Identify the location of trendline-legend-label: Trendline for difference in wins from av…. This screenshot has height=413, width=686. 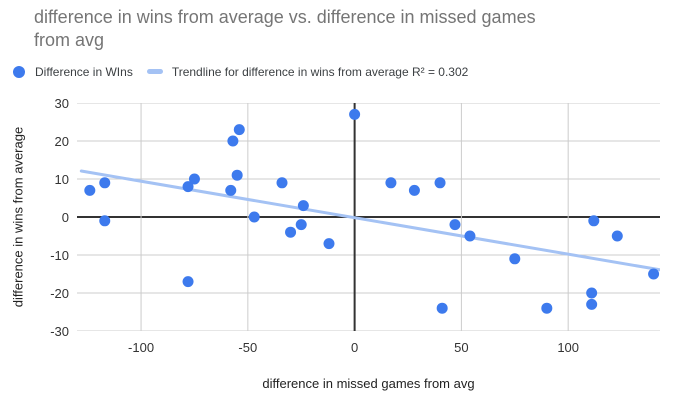
(320, 71).